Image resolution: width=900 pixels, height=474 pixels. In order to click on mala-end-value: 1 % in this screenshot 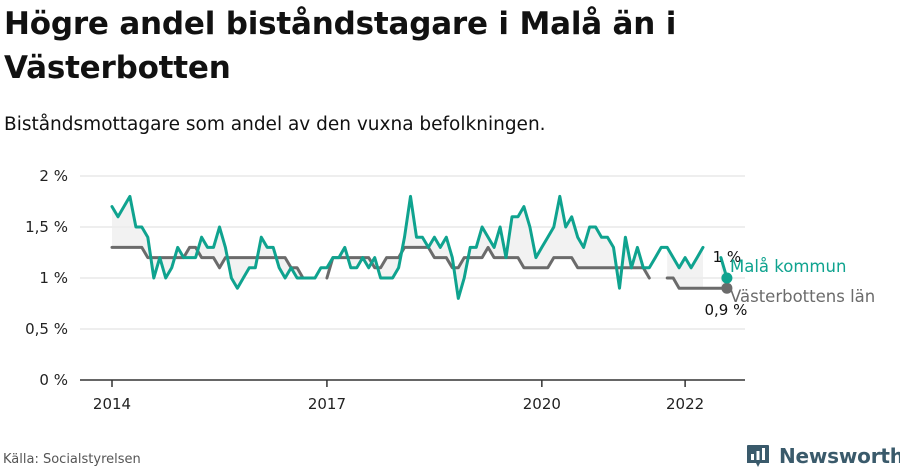, I will do `click(727, 257)`.